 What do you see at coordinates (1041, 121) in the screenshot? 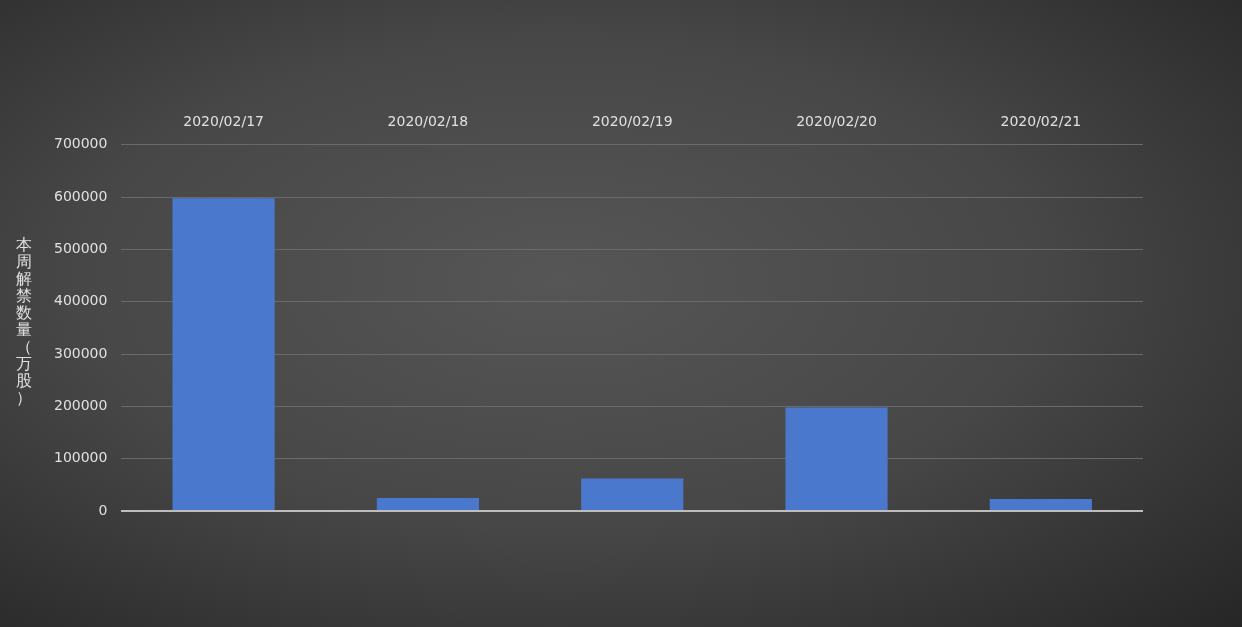
I see `x-tick-label: 2020/02/21` at bounding box center [1041, 121].